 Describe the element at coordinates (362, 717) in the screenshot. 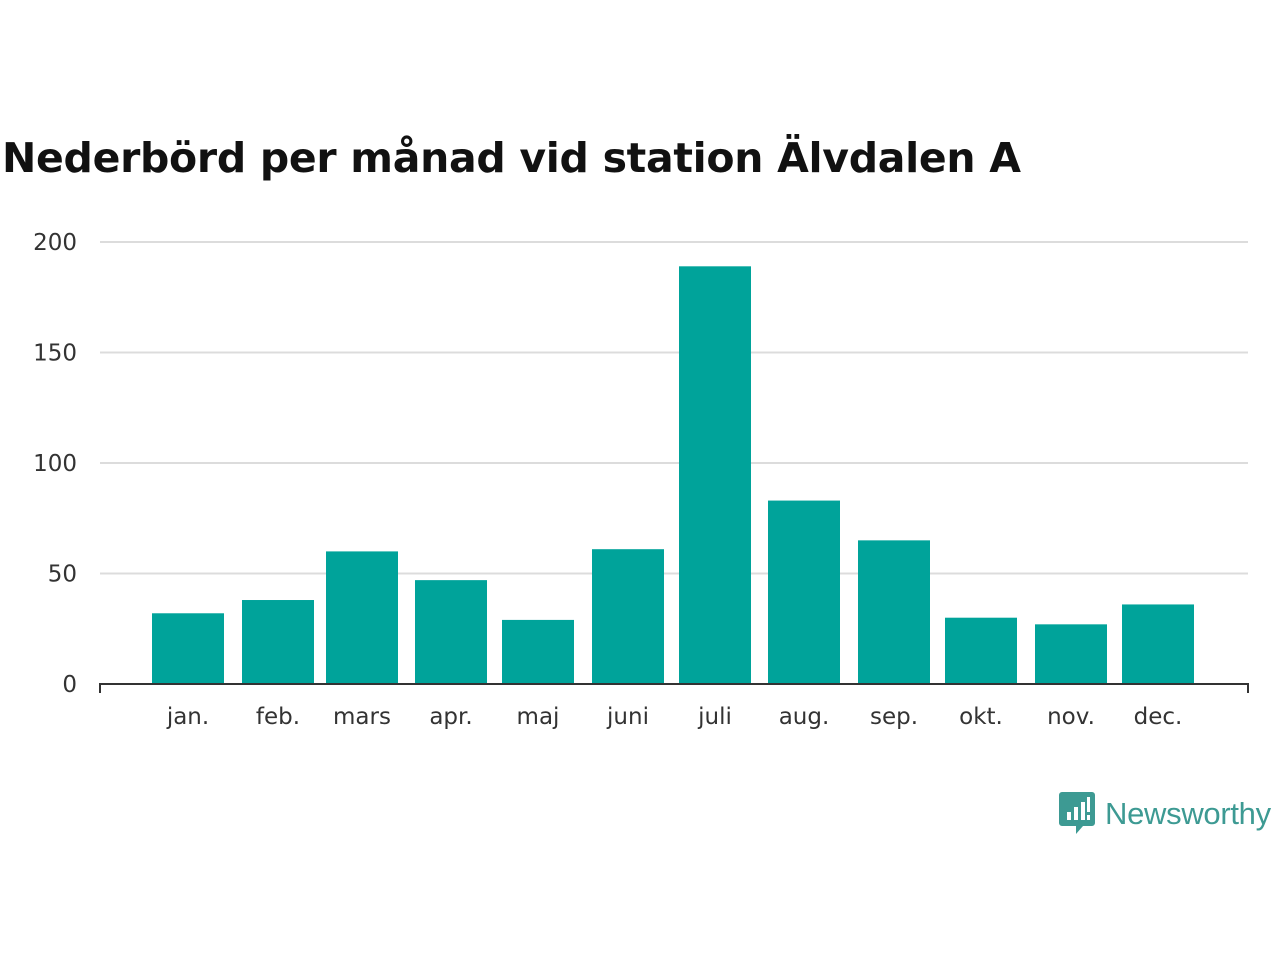

I see `x-tick-label: mars` at that location.